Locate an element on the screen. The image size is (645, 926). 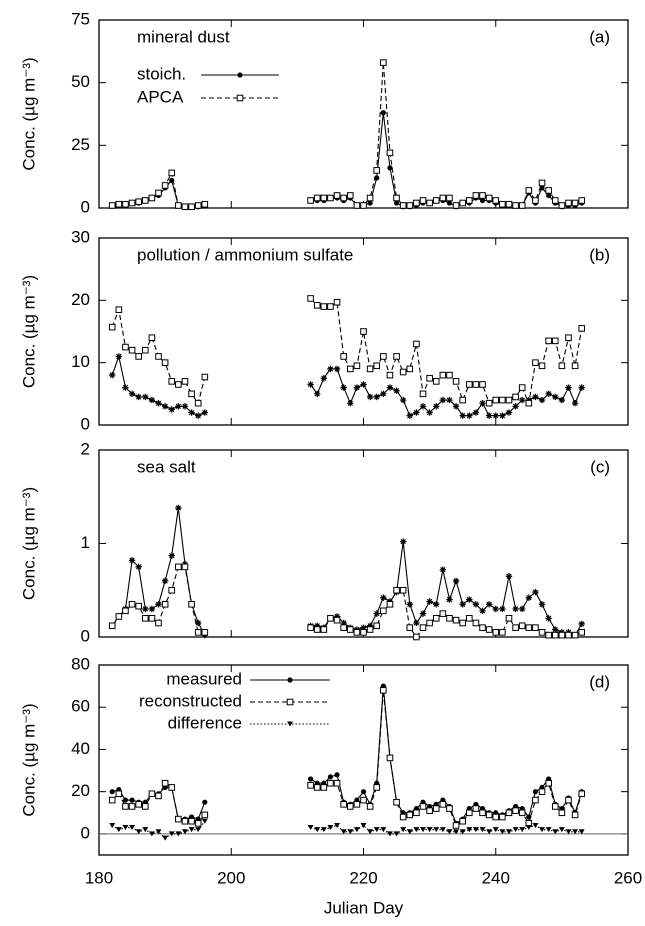
legend-label: APCA is located at coordinates (160, 96).